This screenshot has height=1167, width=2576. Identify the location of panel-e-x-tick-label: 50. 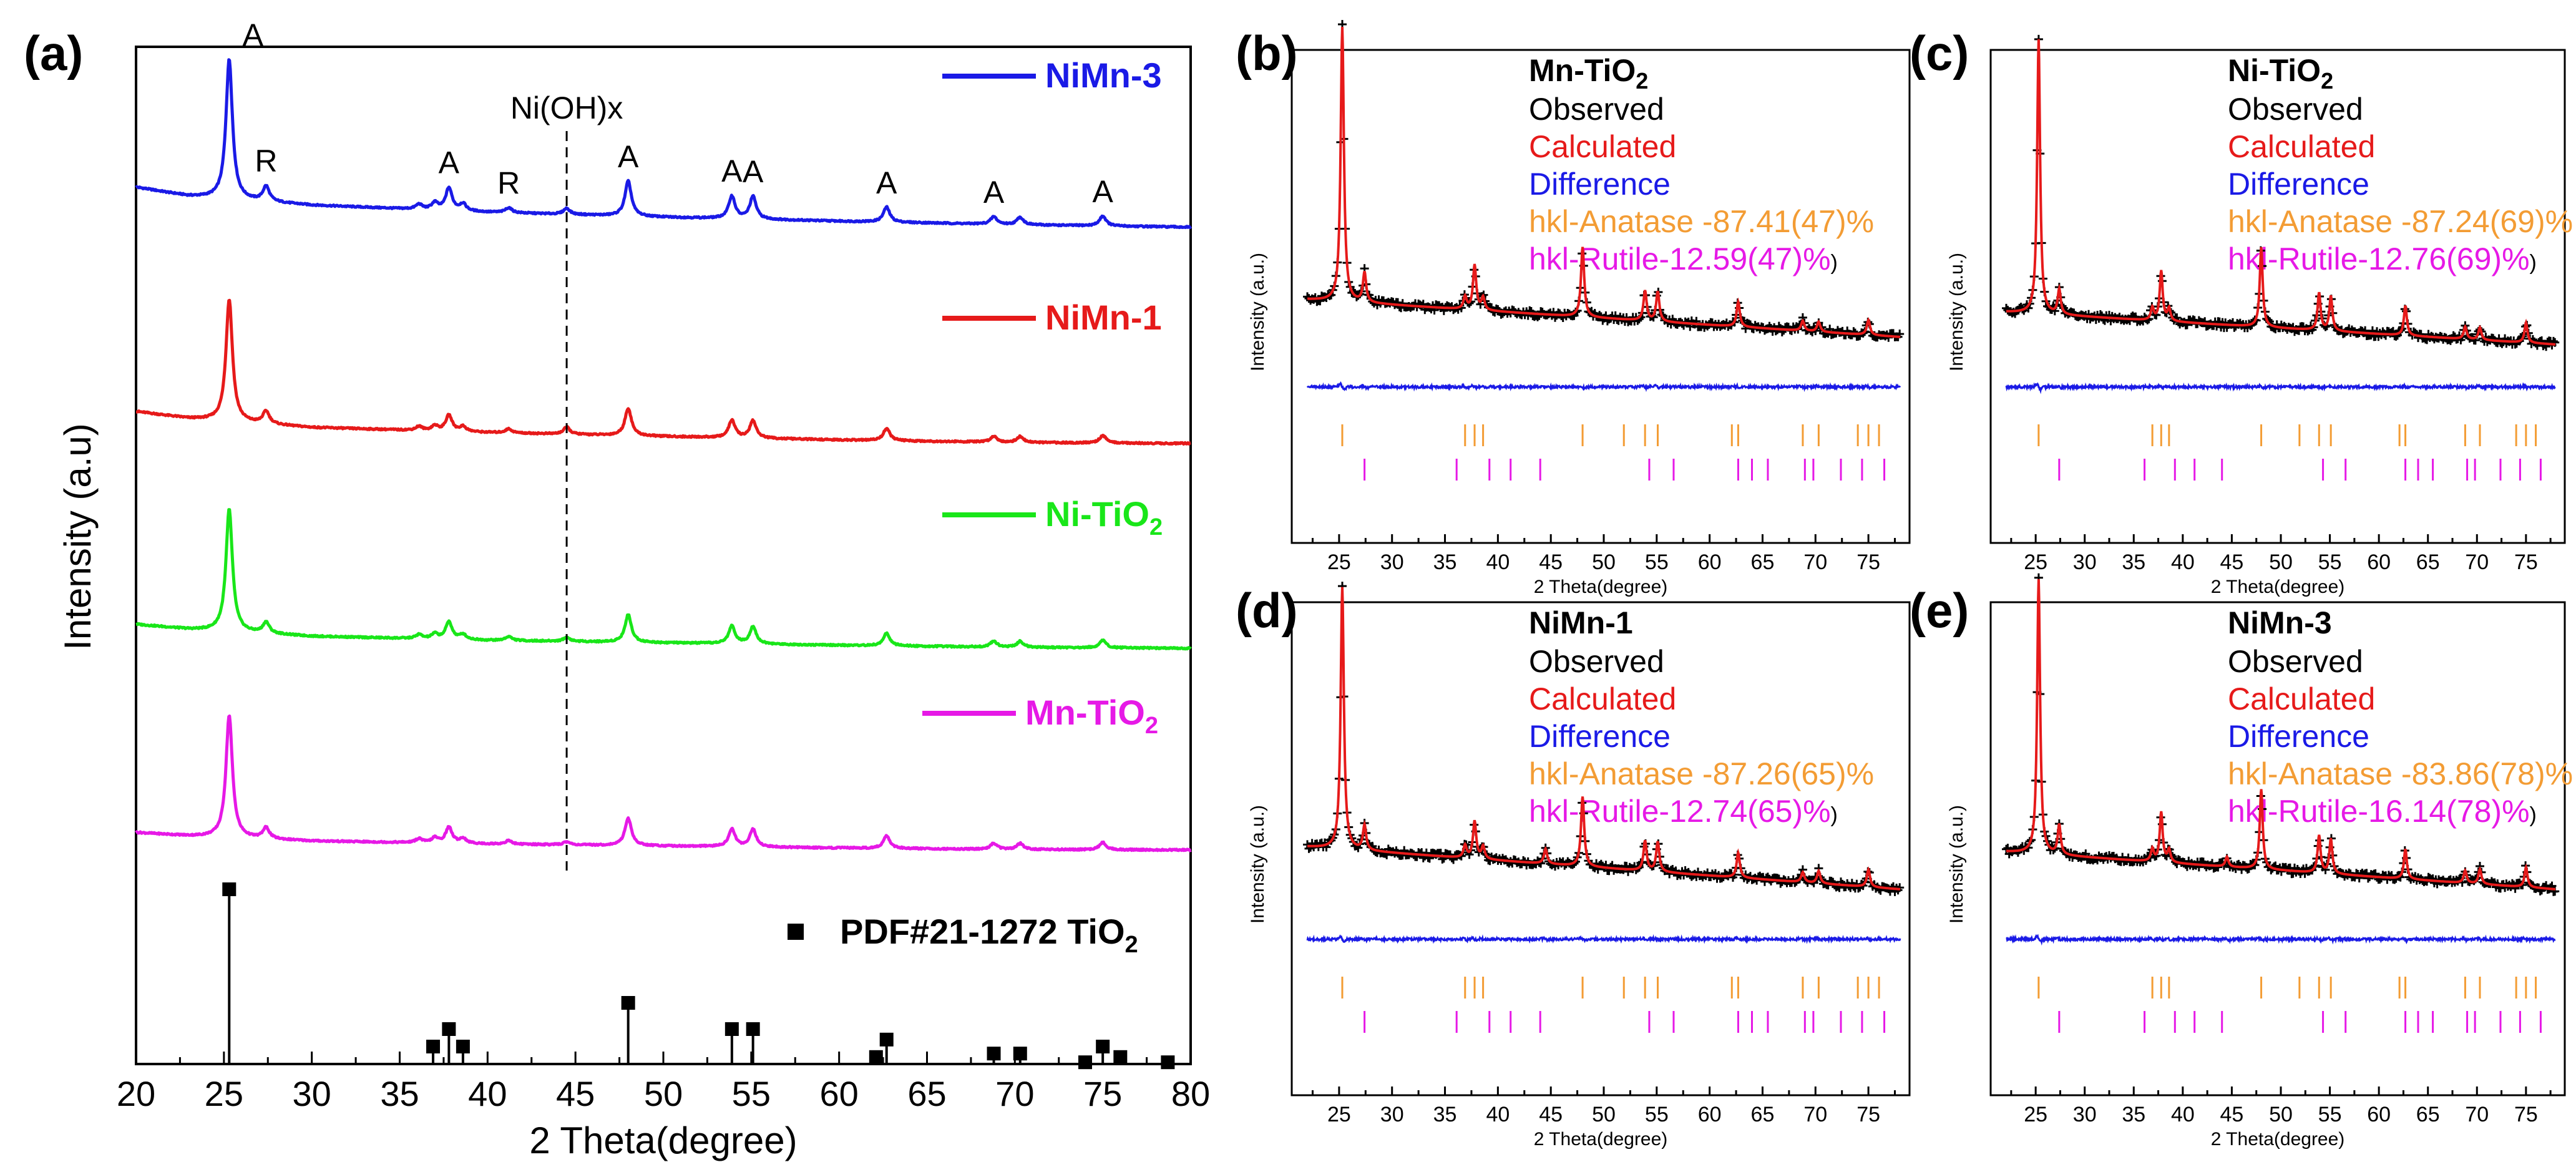
(2281, 1114).